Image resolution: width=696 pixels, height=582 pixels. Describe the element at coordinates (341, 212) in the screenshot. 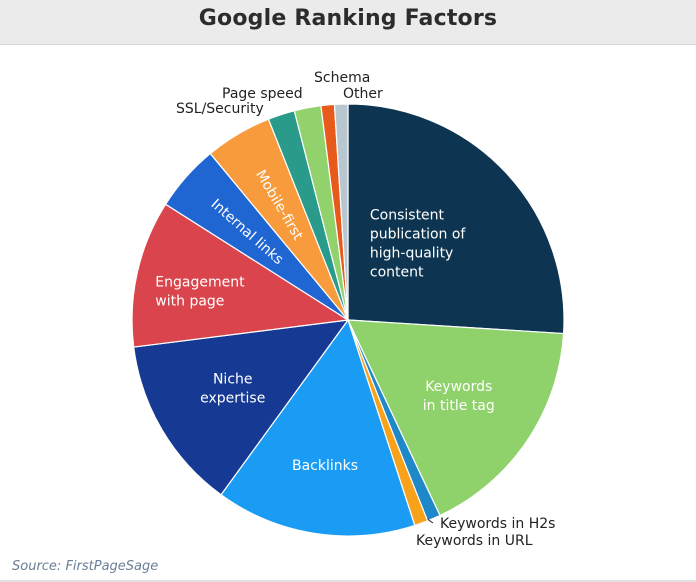

I see `slice-other` at that location.